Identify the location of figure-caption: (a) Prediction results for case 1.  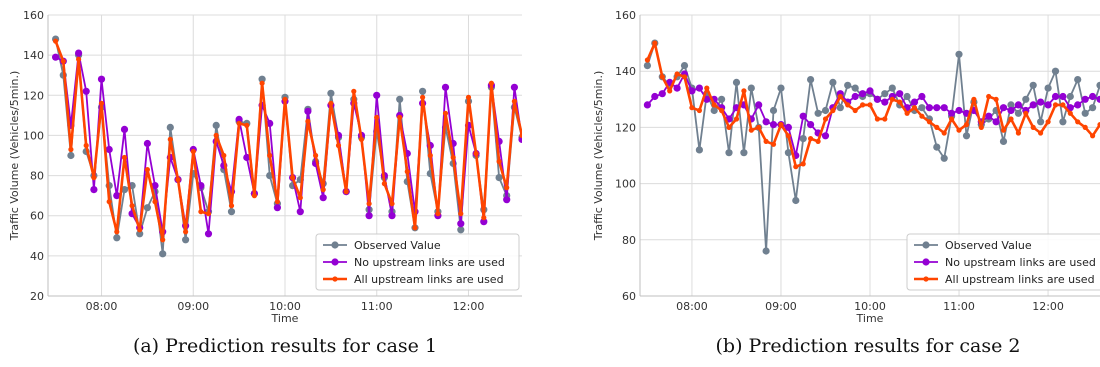
(285, 346).